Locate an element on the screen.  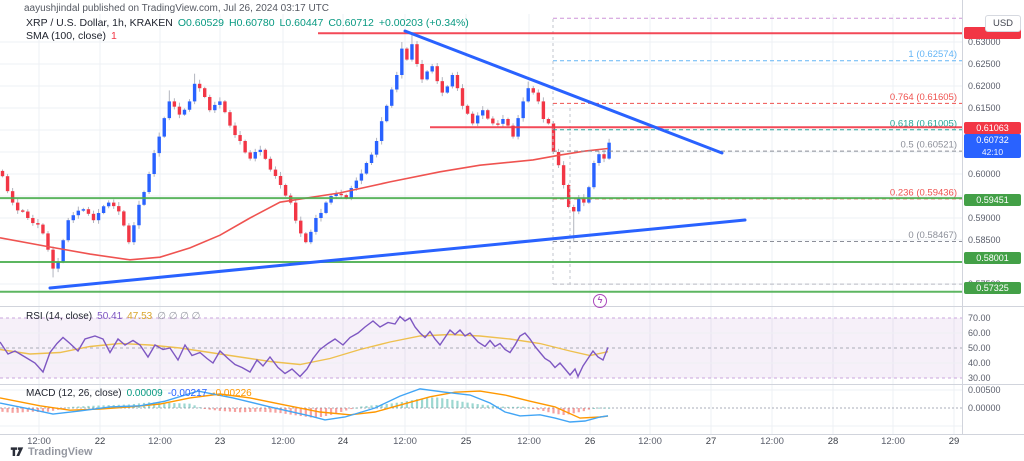
legend-change: +0.00203 (+0.34%) is located at coordinates (423, 23).